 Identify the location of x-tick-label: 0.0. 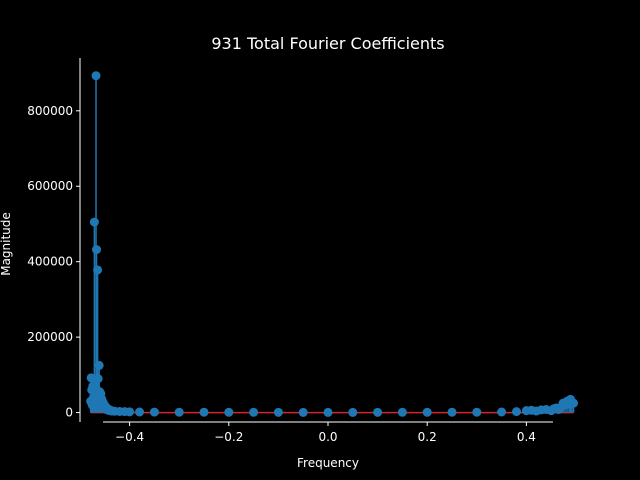
(327, 437).